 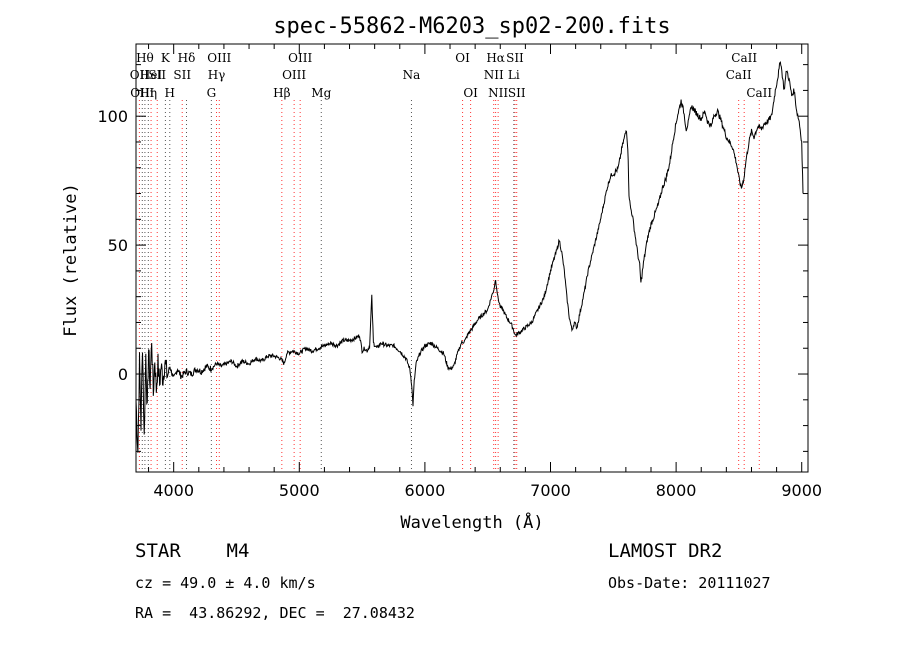 I want to click on line-label-26-0: CaII, so click(x=739, y=75).